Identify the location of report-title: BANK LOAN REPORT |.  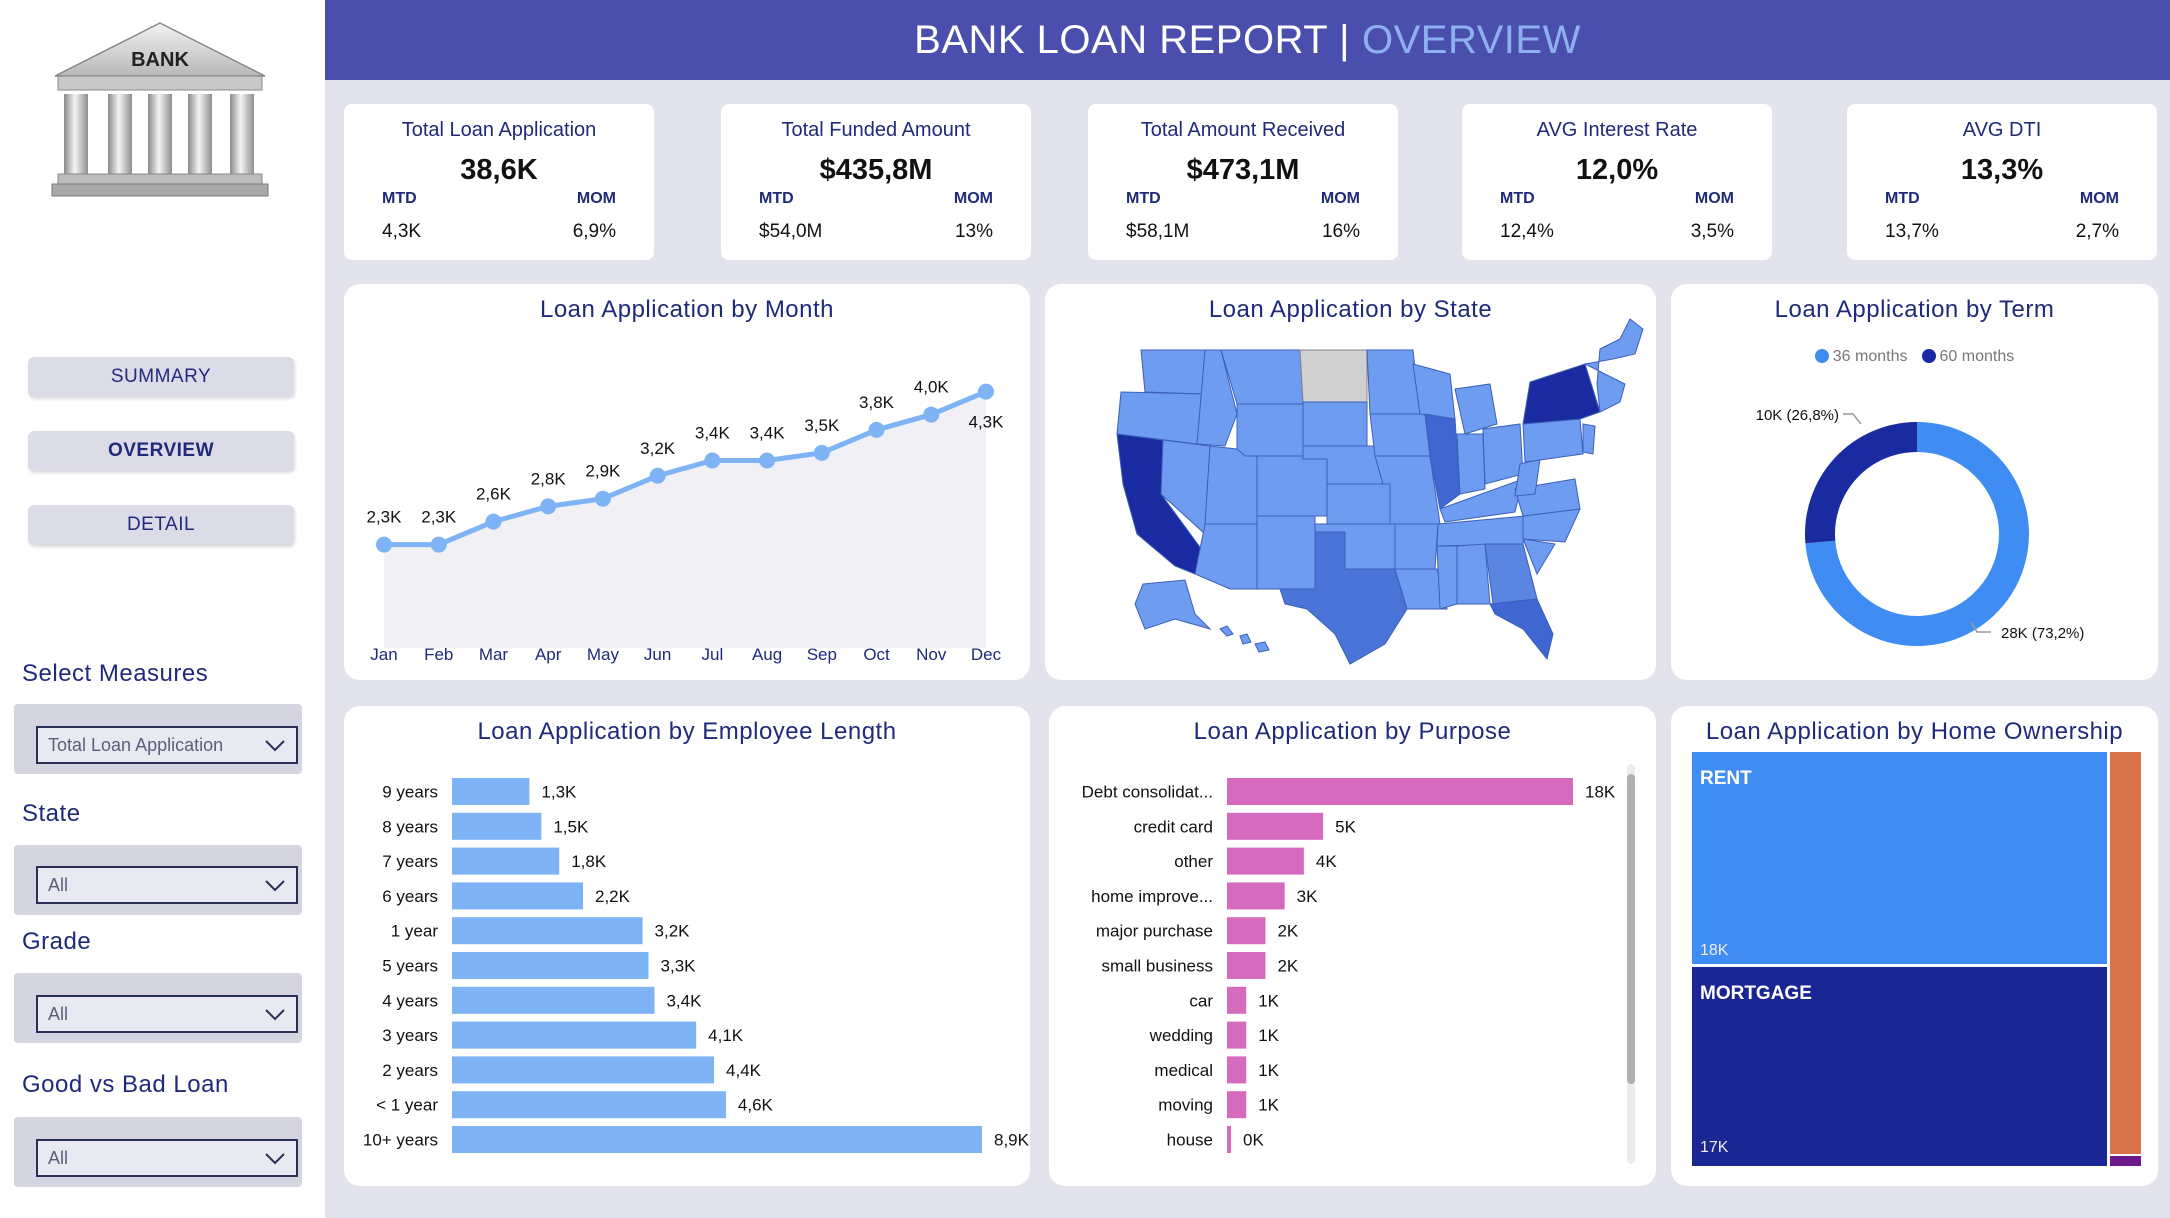
(1132, 39).